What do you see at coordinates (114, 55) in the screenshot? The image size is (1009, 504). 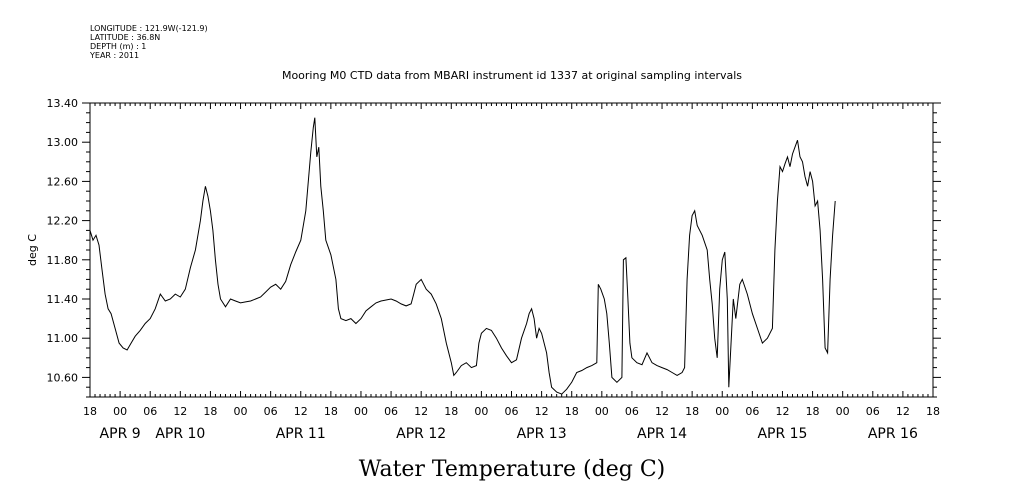 I see `year-label: YEAR : 2011` at bounding box center [114, 55].